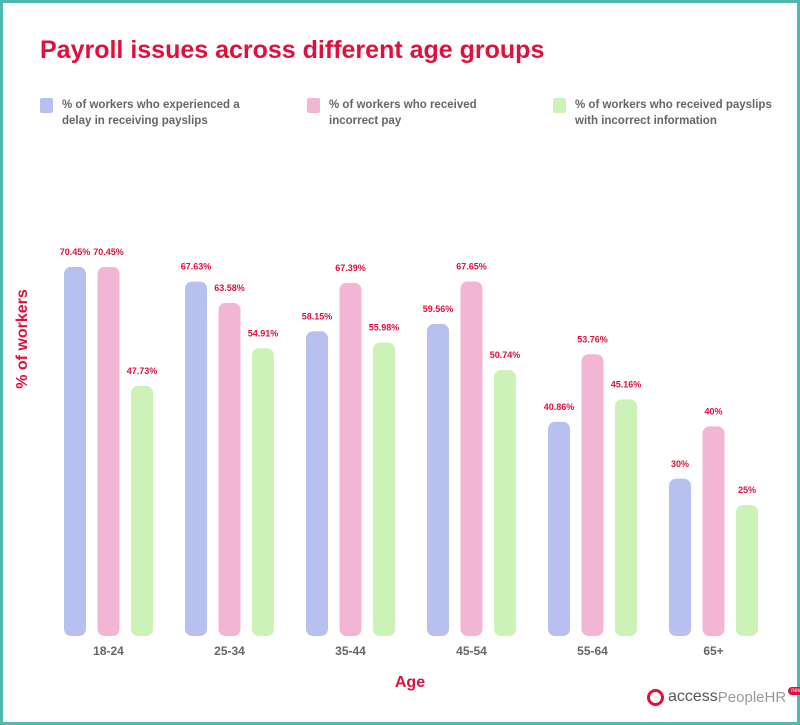 The height and width of the screenshot is (725, 800). Describe the element at coordinates (142, 371) in the screenshot. I see `data-label: 47.73%` at that location.